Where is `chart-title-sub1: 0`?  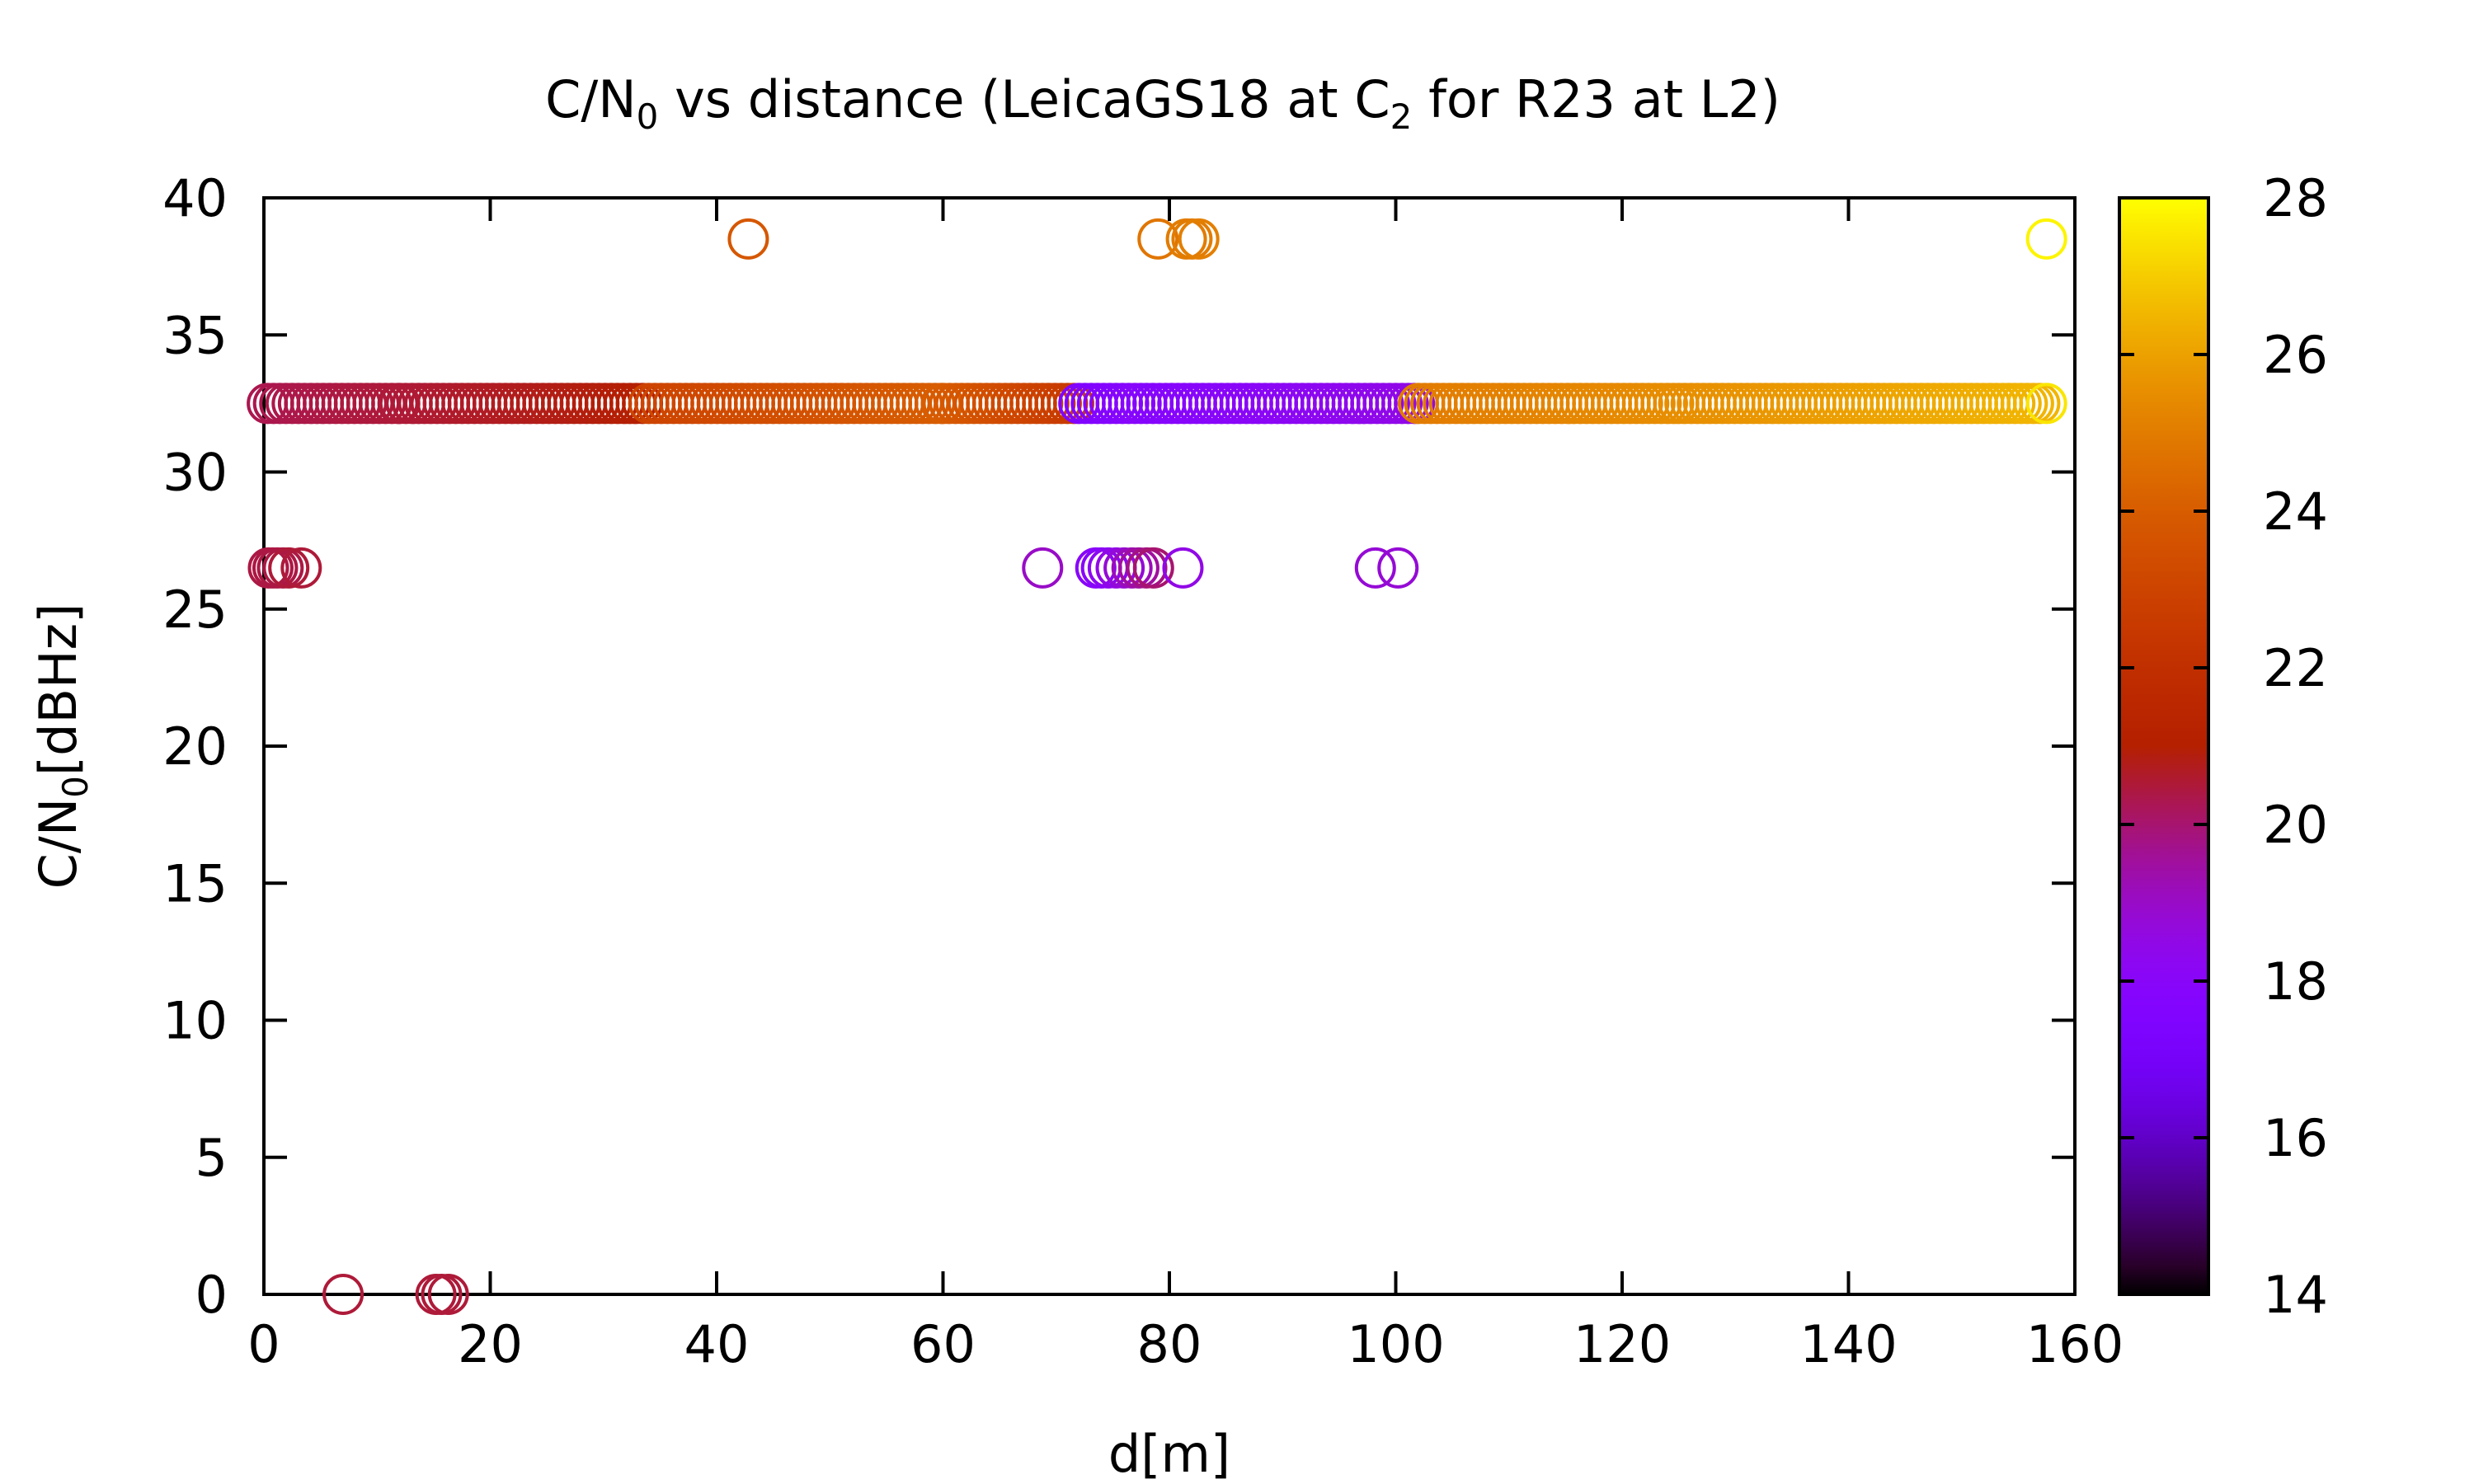 chart-title-sub1: 0 is located at coordinates (648, 116).